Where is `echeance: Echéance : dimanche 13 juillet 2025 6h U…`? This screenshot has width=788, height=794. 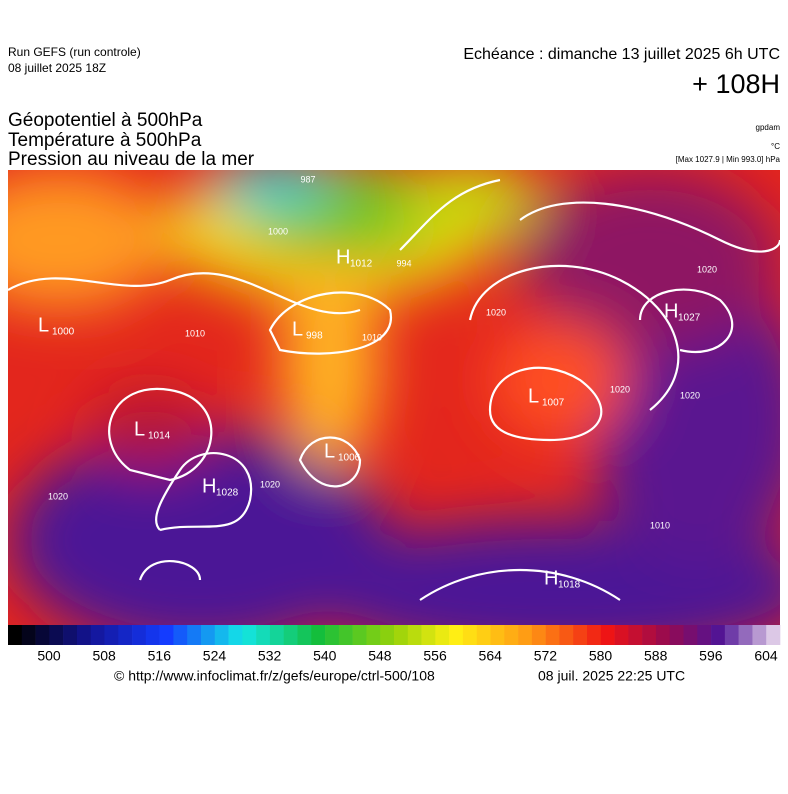 echeance: Echéance : dimanche 13 juillet 2025 6h U… is located at coordinates (621, 54).